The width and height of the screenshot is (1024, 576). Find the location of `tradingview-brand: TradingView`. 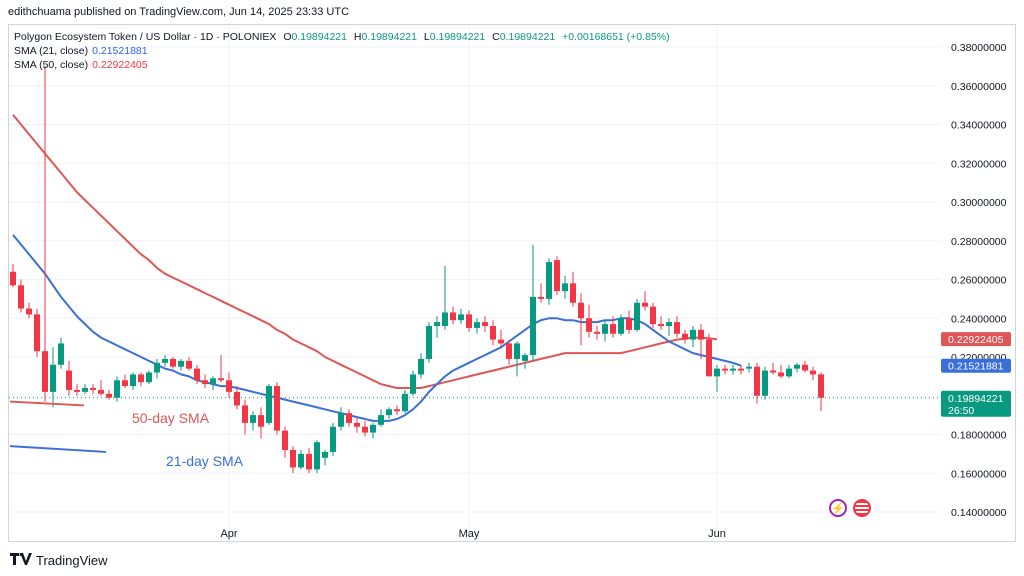

tradingview-brand: TradingView is located at coordinates (72, 560).